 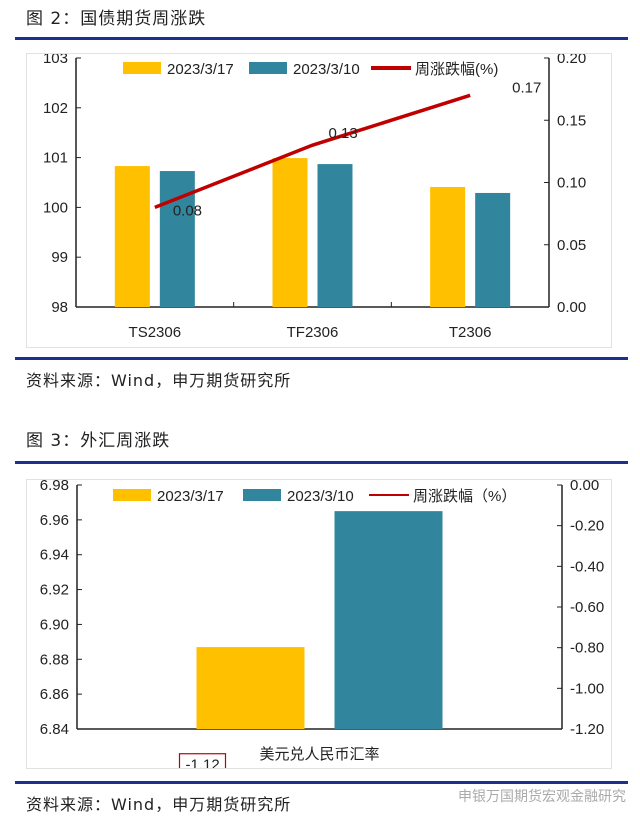 What do you see at coordinates (343, 133) in the screenshot?
I see `change-data-label: 0.13` at bounding box center [343, 133].